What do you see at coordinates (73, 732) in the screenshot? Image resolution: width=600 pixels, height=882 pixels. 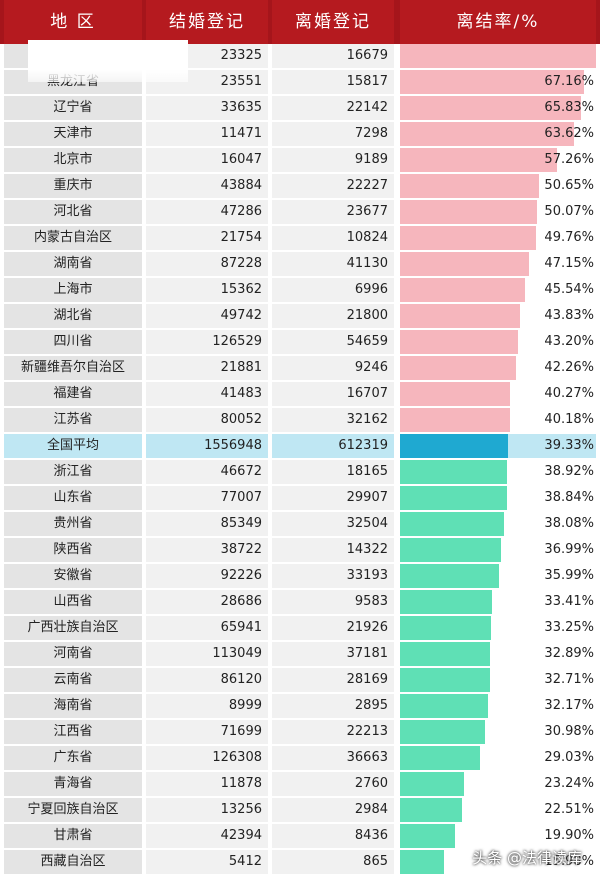 I see `region-cell: 江西省` at bounding box center [73, 732].